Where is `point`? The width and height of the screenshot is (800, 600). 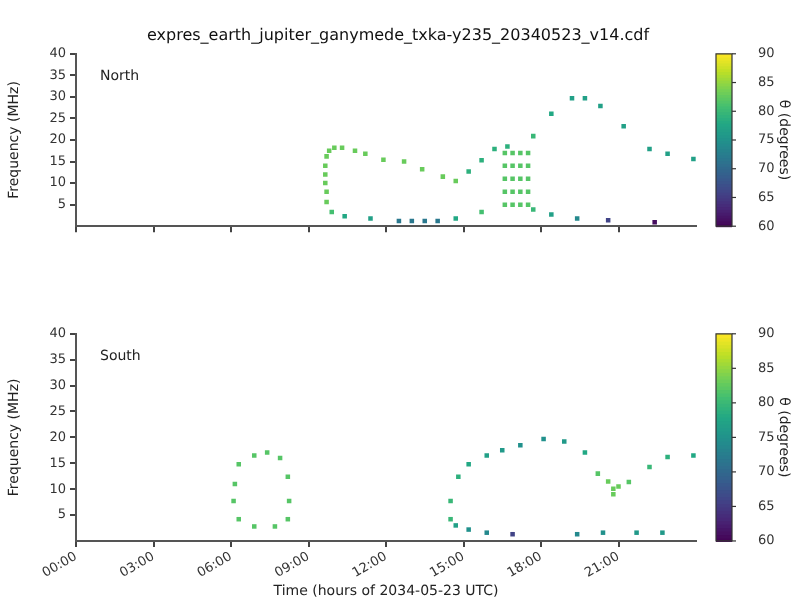
point is located at coordinates (239, 519).